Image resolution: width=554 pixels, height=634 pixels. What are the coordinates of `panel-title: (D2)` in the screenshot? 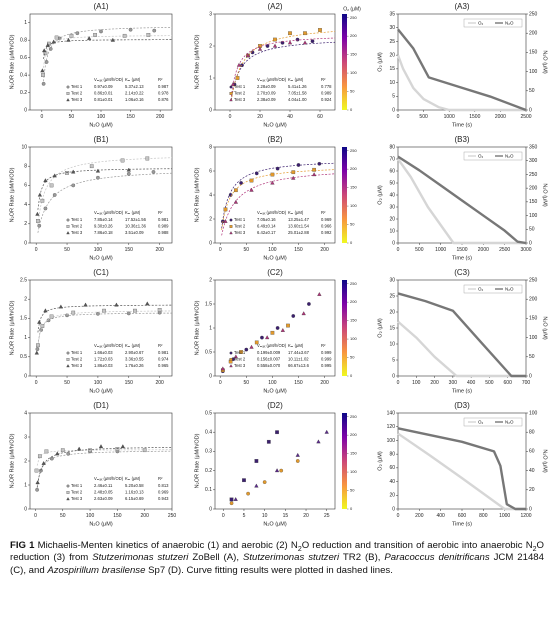 It's located at (275, 405).